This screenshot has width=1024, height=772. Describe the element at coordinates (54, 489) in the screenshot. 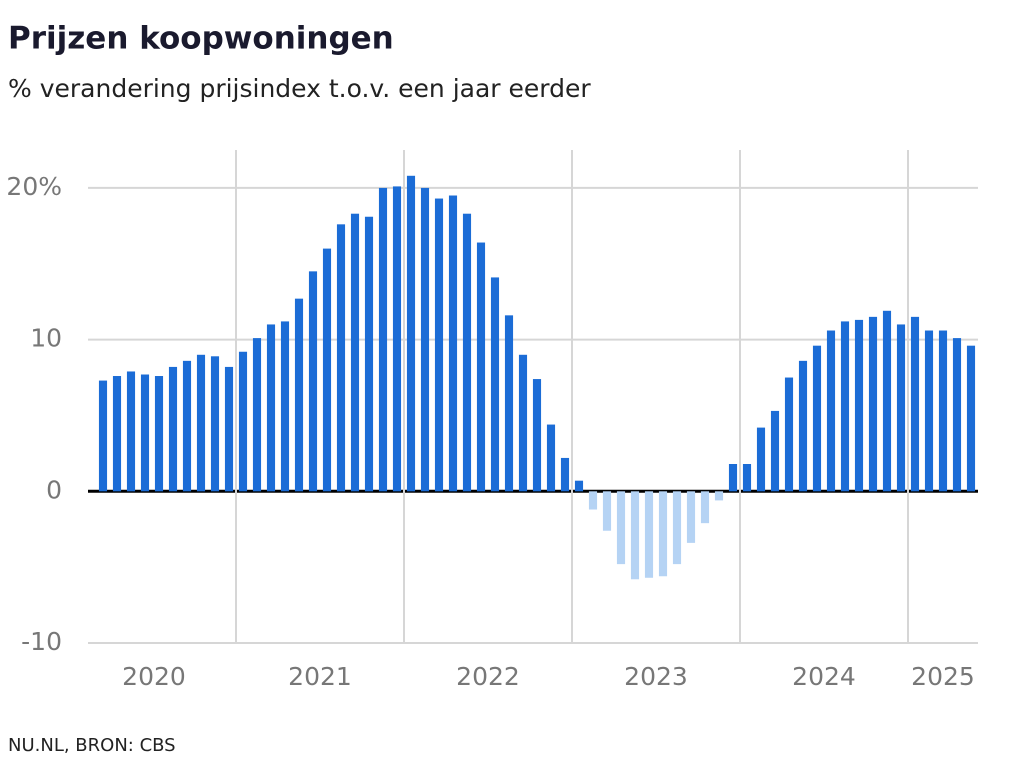

I see `y-tick-label: 0` at that location.